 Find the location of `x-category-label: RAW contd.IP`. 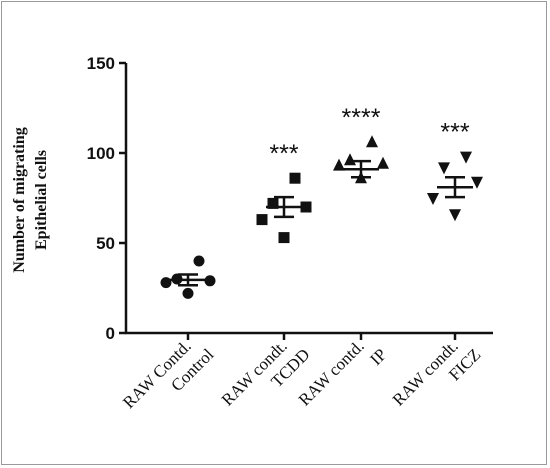

x-category-label: RAW contd.IP is located at coordinates (343, 377).